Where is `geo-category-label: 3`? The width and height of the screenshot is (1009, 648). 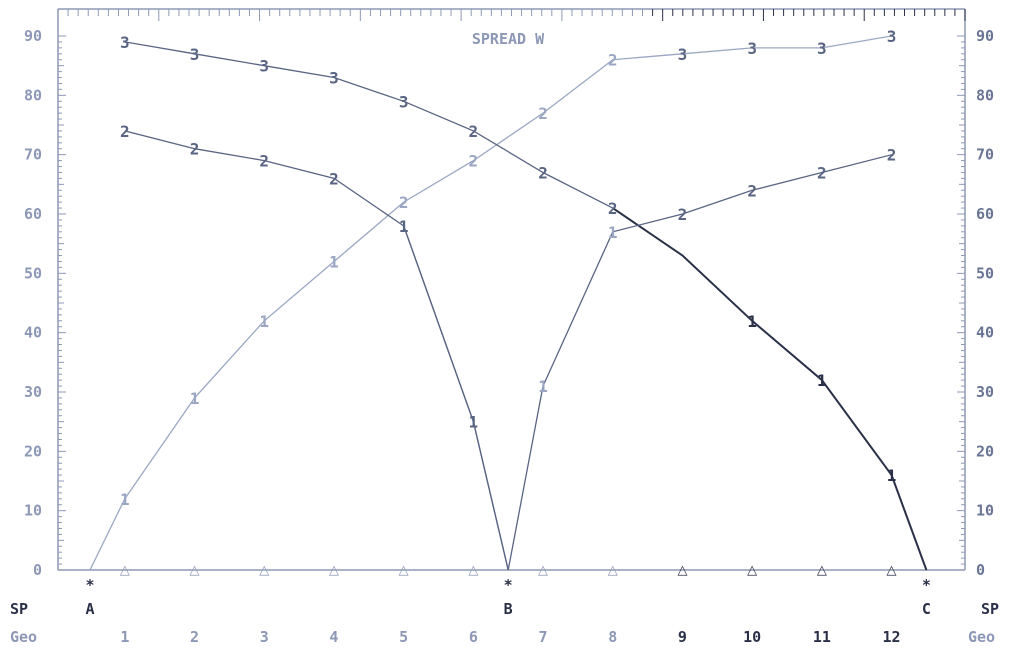 geo-category-label: 3 is located at coordinates (264, 637).